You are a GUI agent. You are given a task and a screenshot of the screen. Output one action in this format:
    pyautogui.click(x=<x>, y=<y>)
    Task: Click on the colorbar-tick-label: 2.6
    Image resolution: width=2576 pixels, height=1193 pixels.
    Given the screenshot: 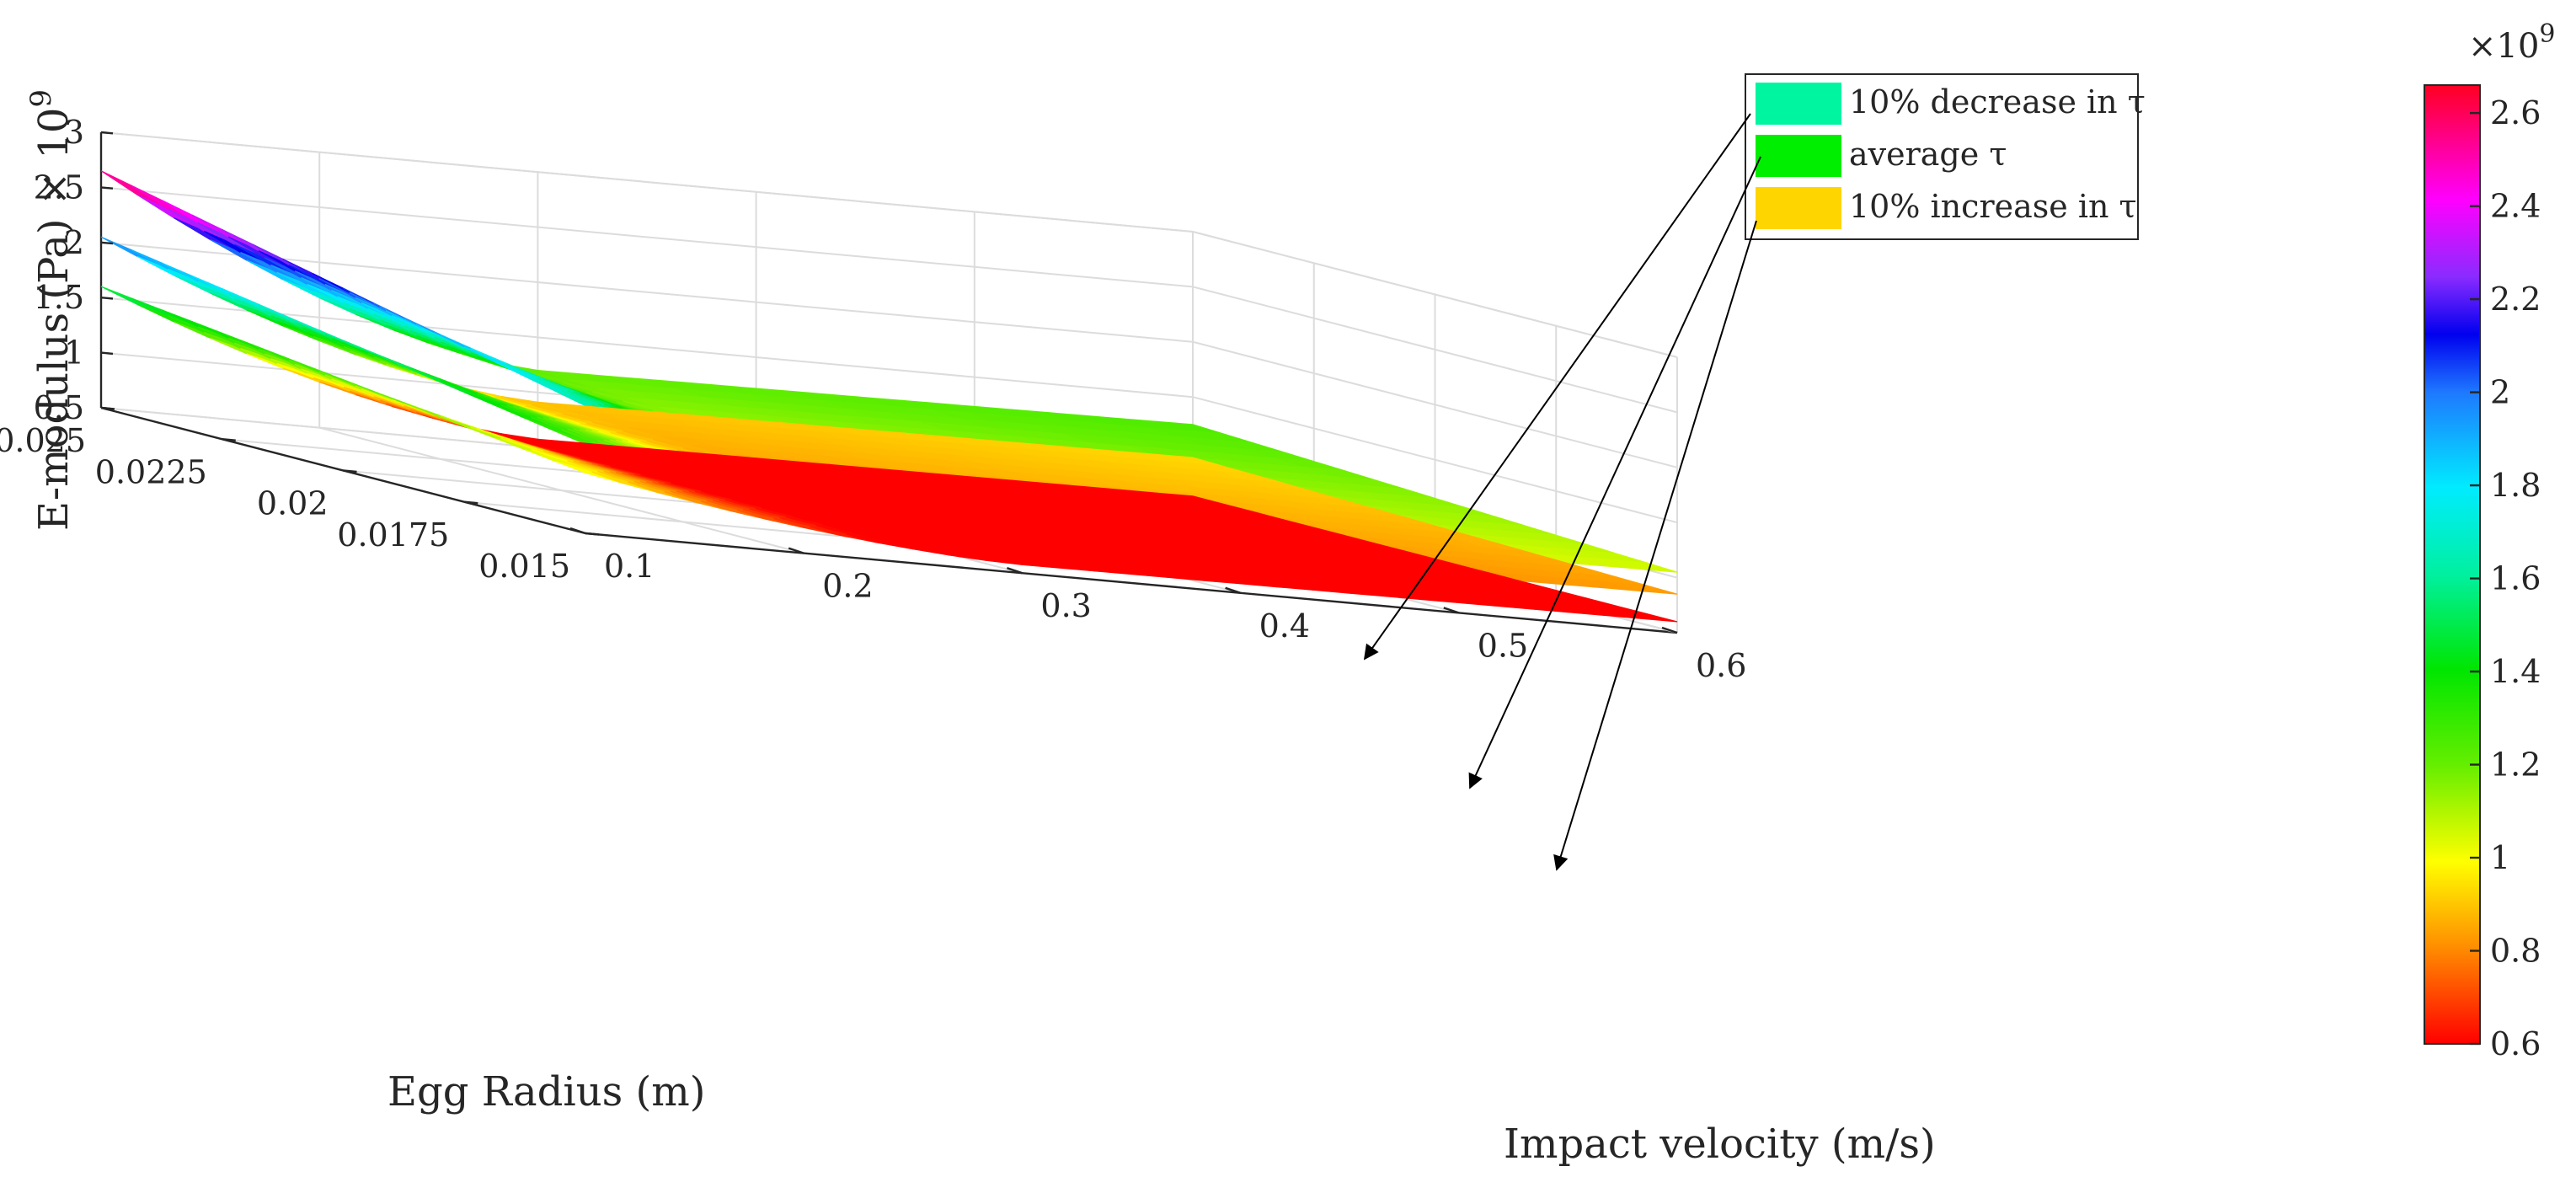 What is the action you would take?
    pyautogui.click(x=2515, y=113)
    